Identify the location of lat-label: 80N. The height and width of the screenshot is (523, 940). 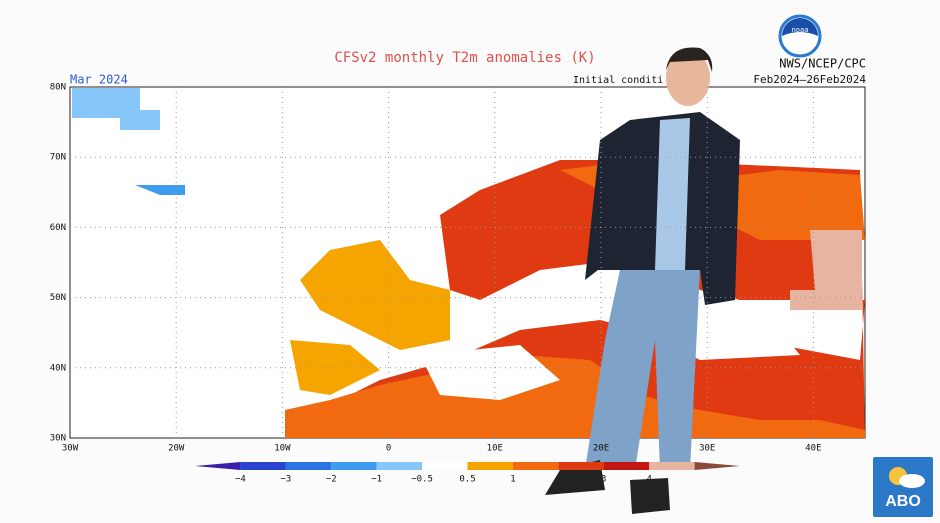
(58, 88).